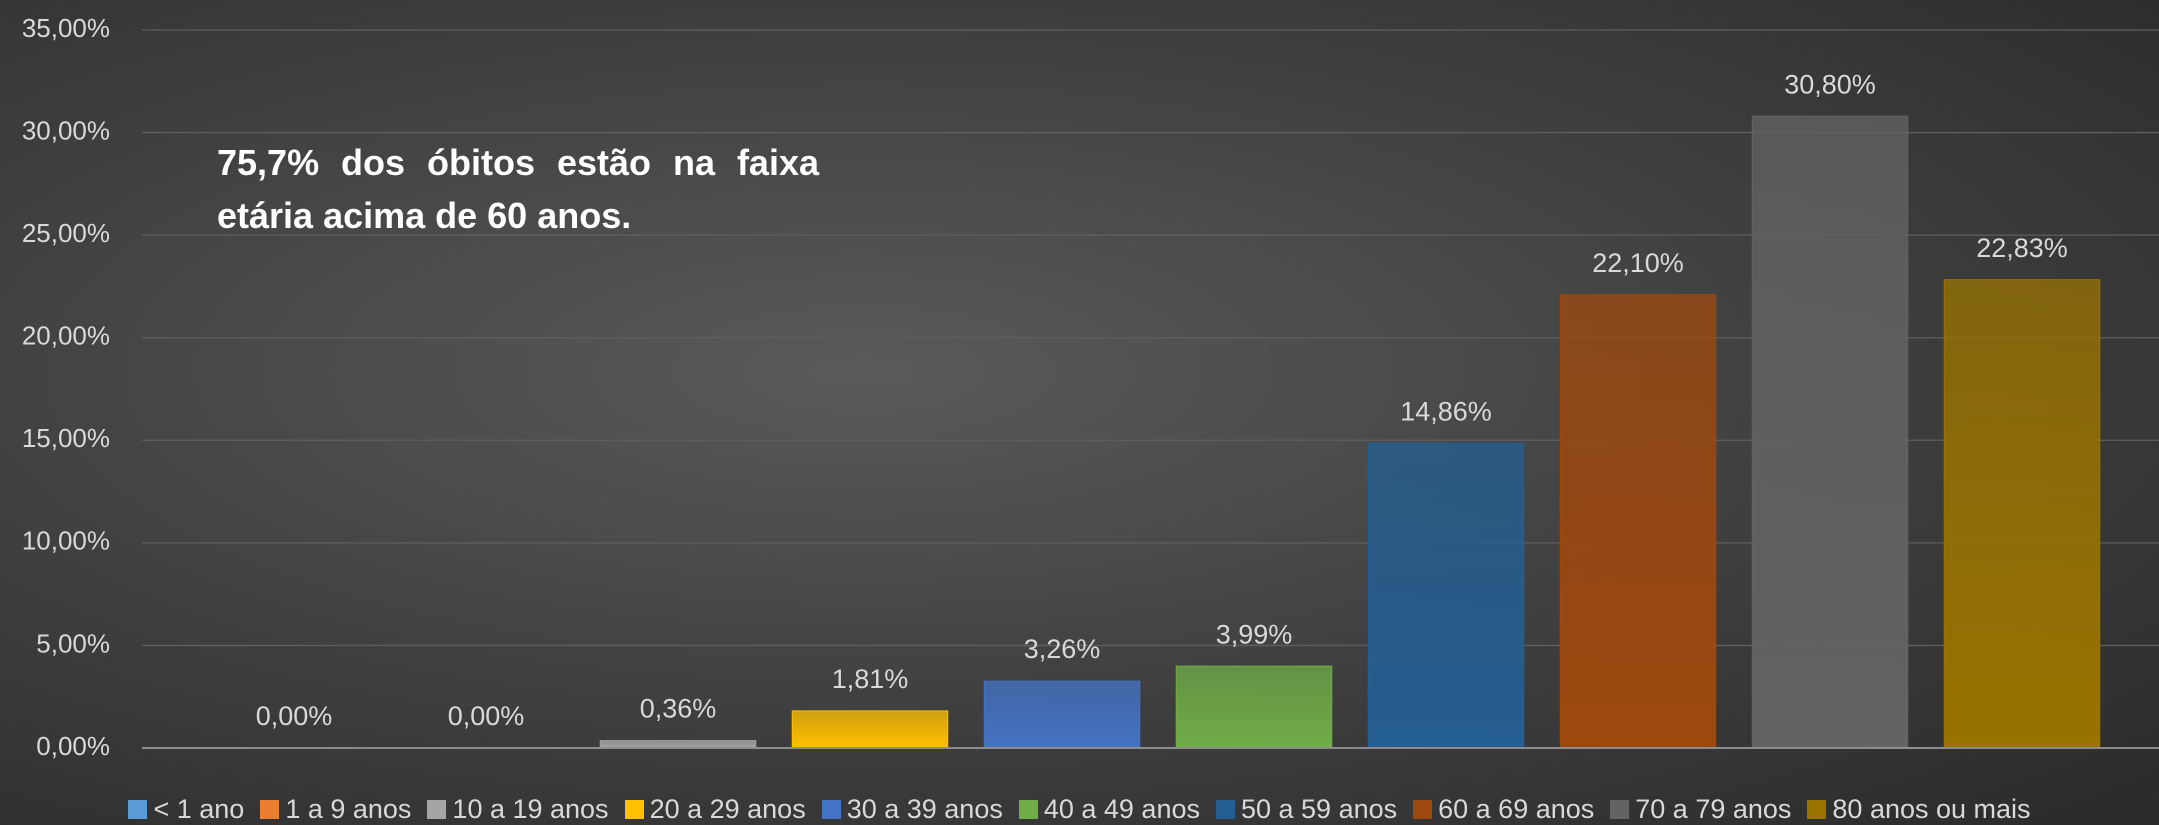 The width and height of the screenshot is (2159, 825). I want to click on legend-item: 1 a 9 anos, so click(335, 809).